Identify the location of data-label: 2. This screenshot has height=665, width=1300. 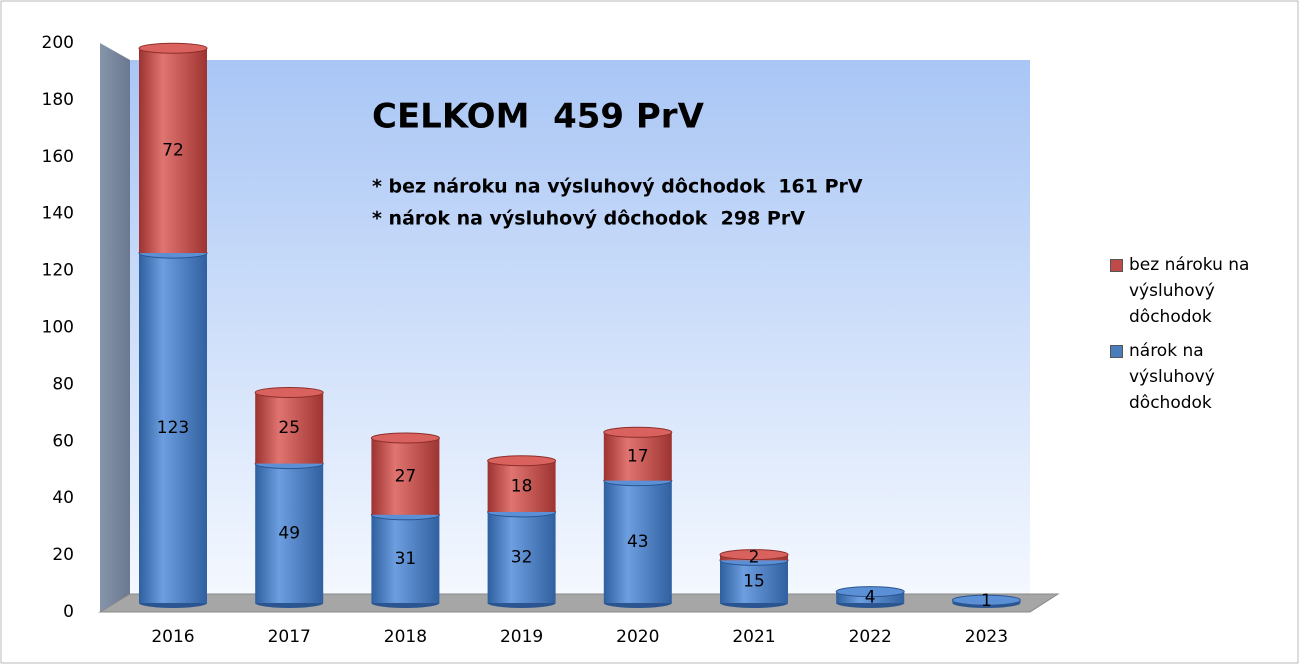
(754, 557).